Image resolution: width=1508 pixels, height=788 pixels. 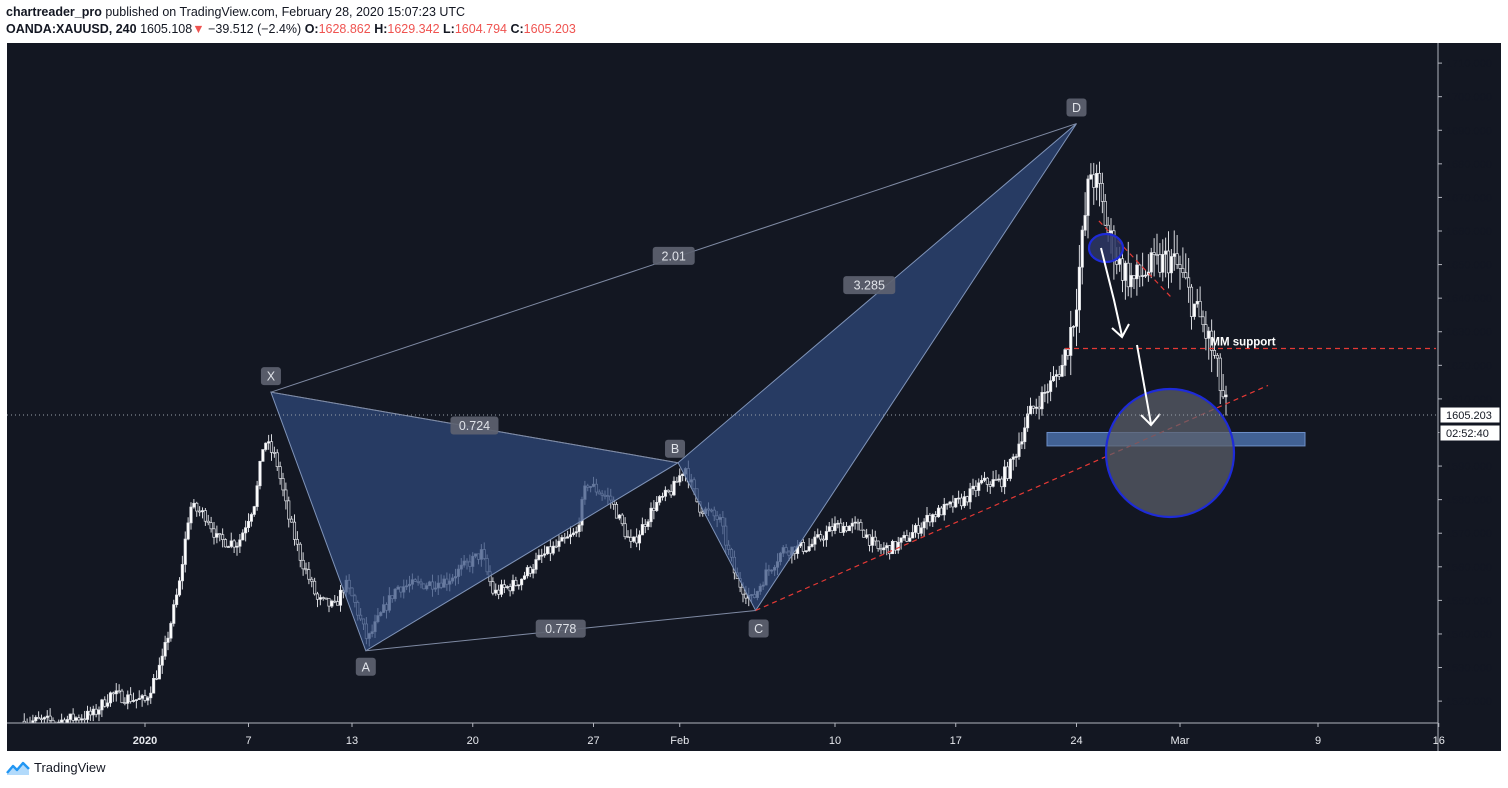 What do you see at coordinates (71, 29) in the screenshot?
I see `symbol-label: OANDA:XAUUSD, 240` at bounding box center [71, 29].